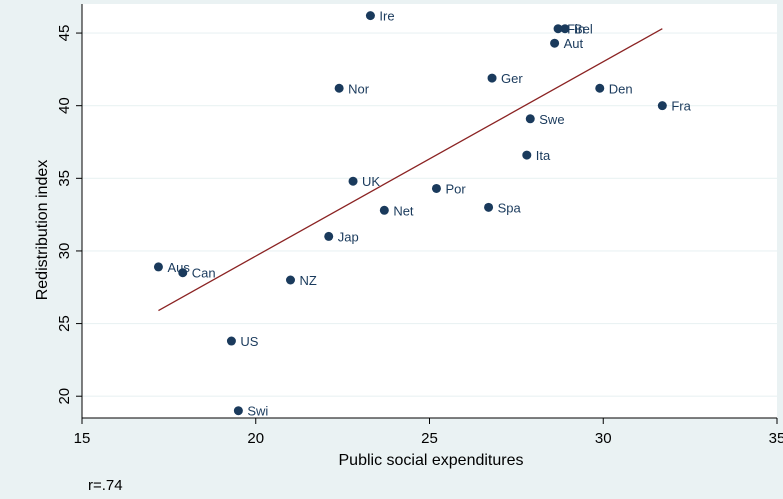  What do you see at coordinates (64, 105) in the screenshot?
I see `y-tick-label: 40` at bounding box center [64, 105].